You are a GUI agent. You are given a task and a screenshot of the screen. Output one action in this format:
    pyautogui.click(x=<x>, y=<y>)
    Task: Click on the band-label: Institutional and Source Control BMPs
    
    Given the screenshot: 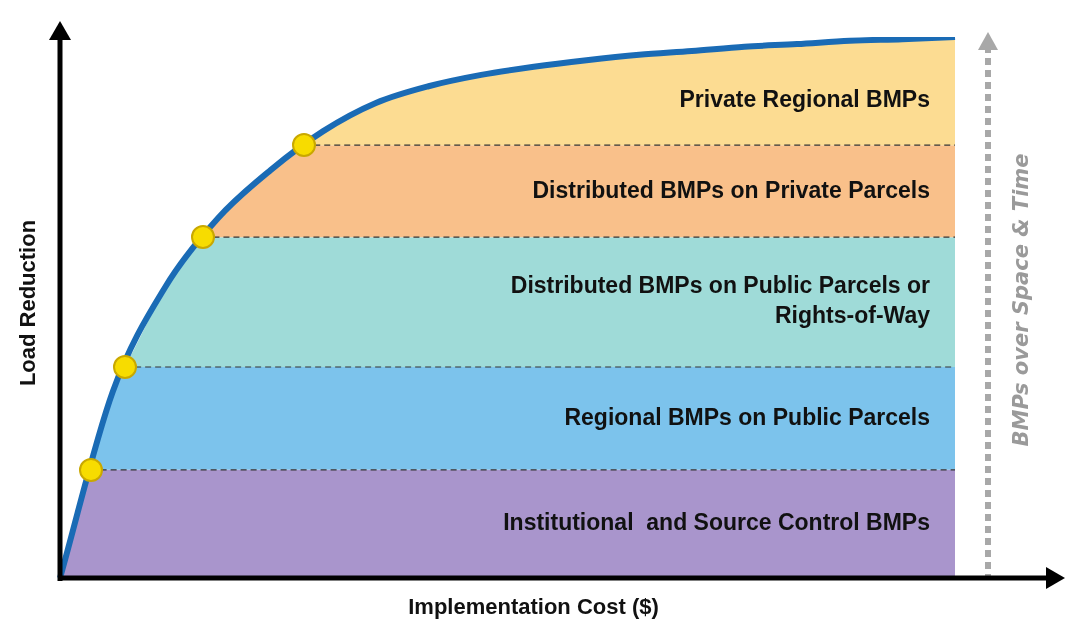 What is the action you would take?
    pyautogui.click(x=716, y=522)
    